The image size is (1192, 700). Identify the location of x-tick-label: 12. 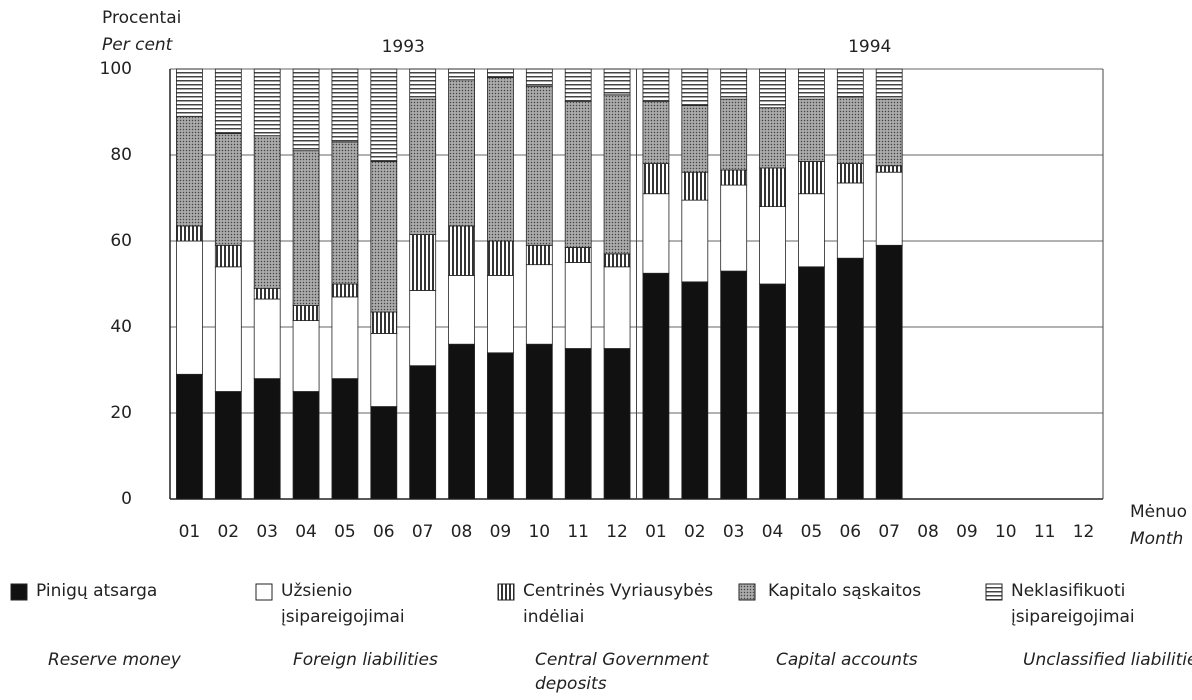
(617, 532).